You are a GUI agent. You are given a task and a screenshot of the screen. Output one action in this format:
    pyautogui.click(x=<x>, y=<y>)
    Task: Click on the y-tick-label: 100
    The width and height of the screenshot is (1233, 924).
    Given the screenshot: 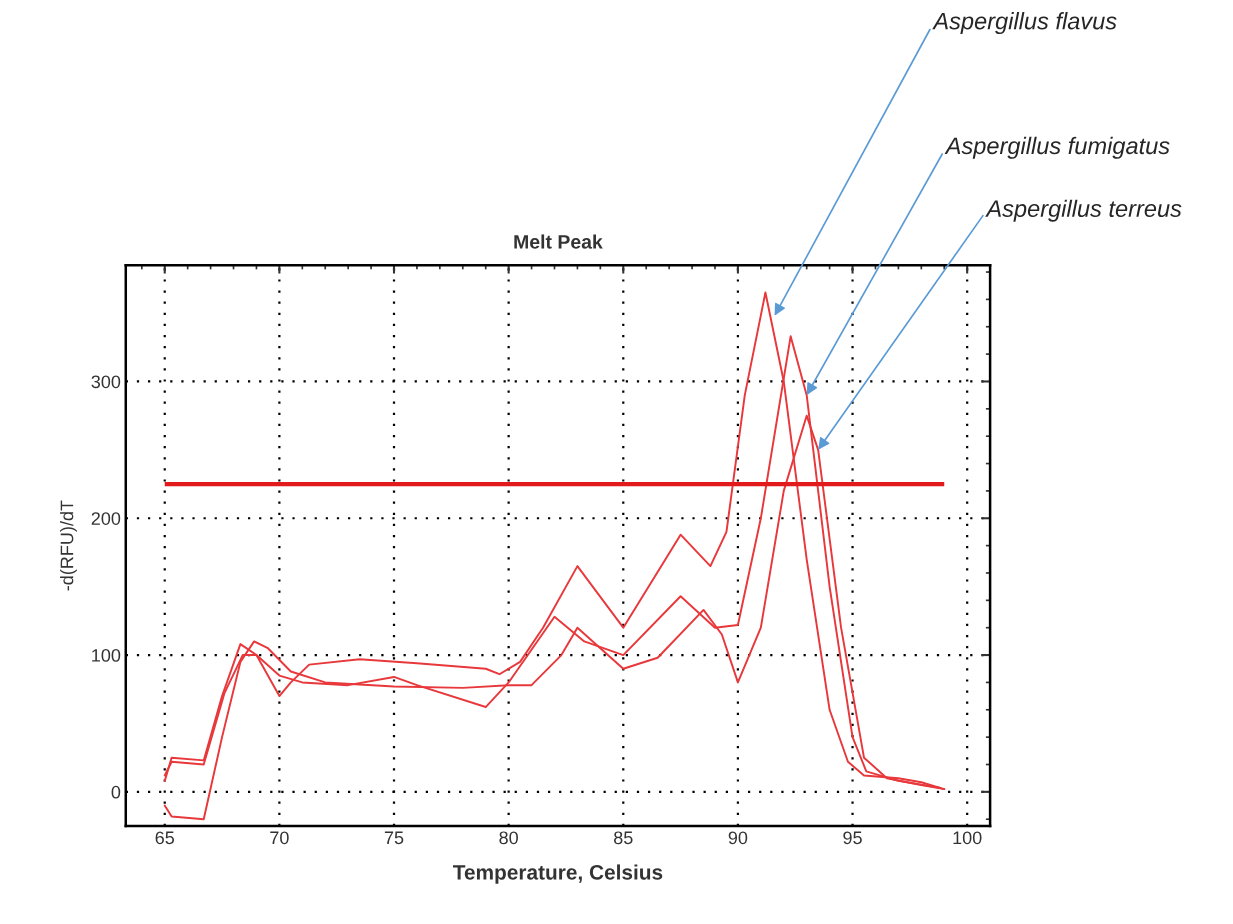 What is the action you would take?
    pyautogui.click(x=106, y=655)
    